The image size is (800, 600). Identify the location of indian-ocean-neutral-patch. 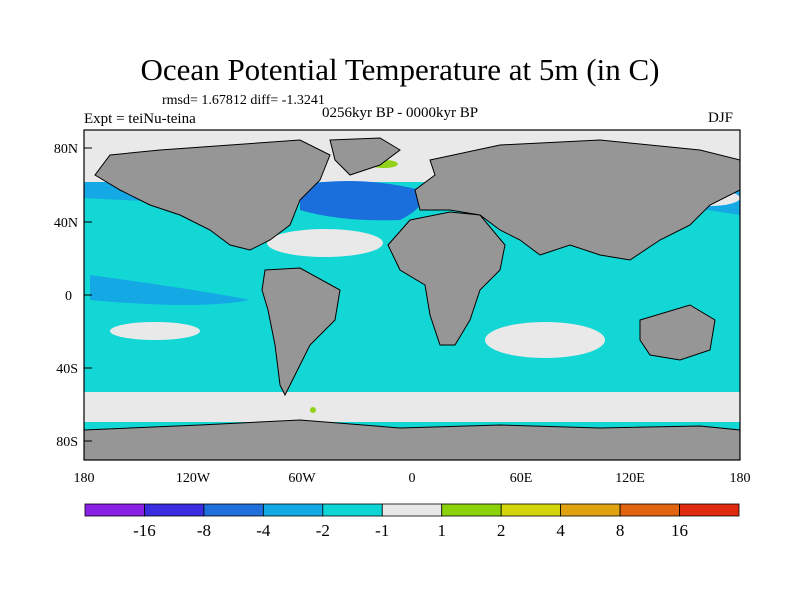
(545, 340).